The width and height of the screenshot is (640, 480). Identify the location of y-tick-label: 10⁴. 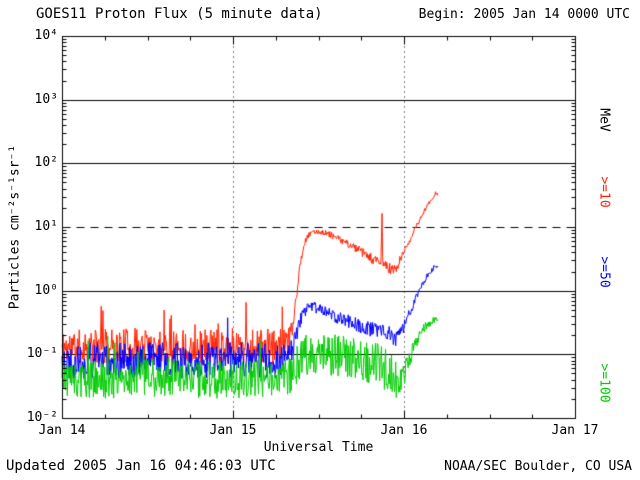
(46, 35).